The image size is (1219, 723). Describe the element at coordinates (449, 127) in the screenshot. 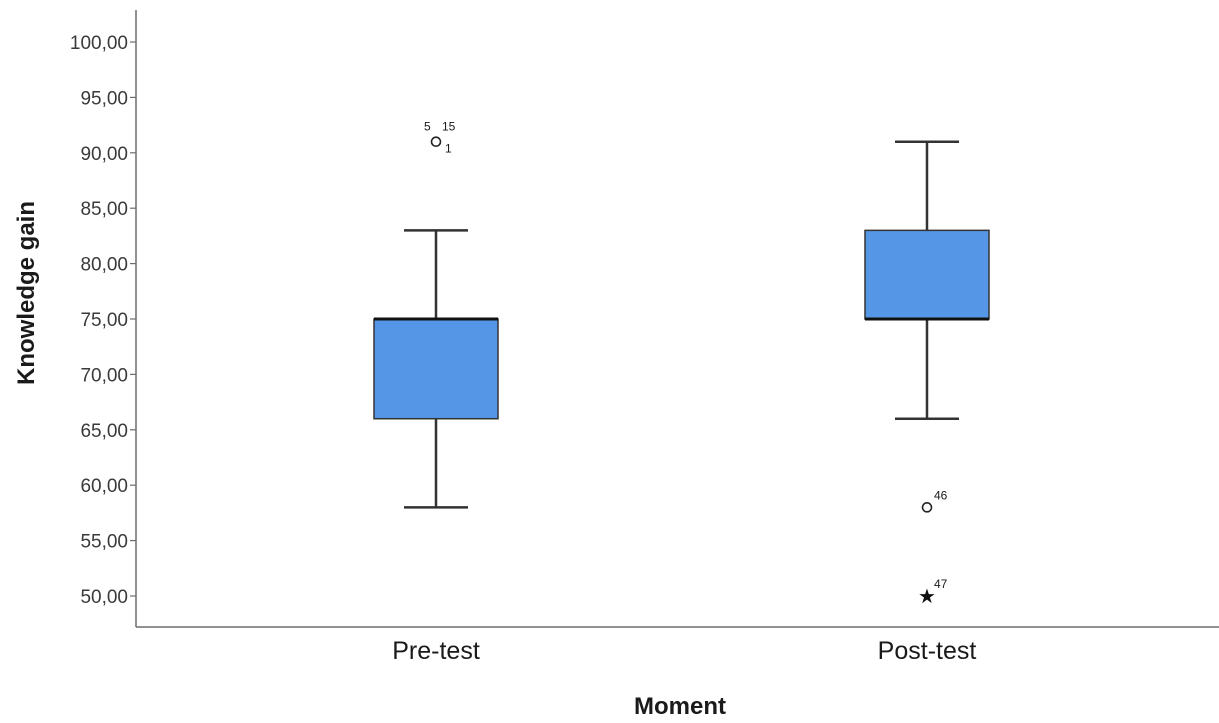

I see `outlier-case-label: 15` at that location.